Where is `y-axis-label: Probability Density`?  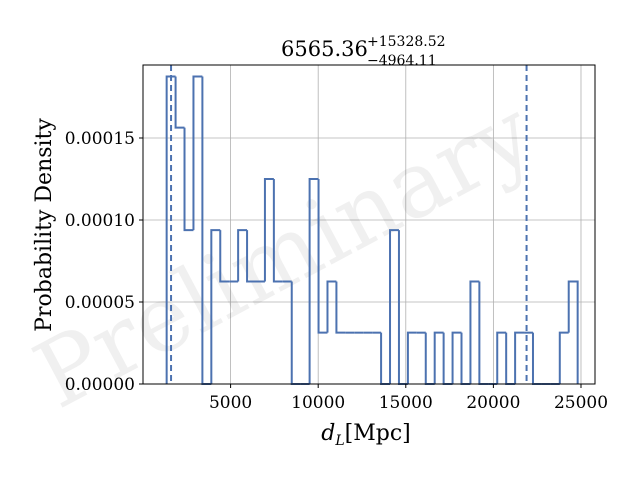
y-axis-label: Probability Density is located at coordinates (44, 225).